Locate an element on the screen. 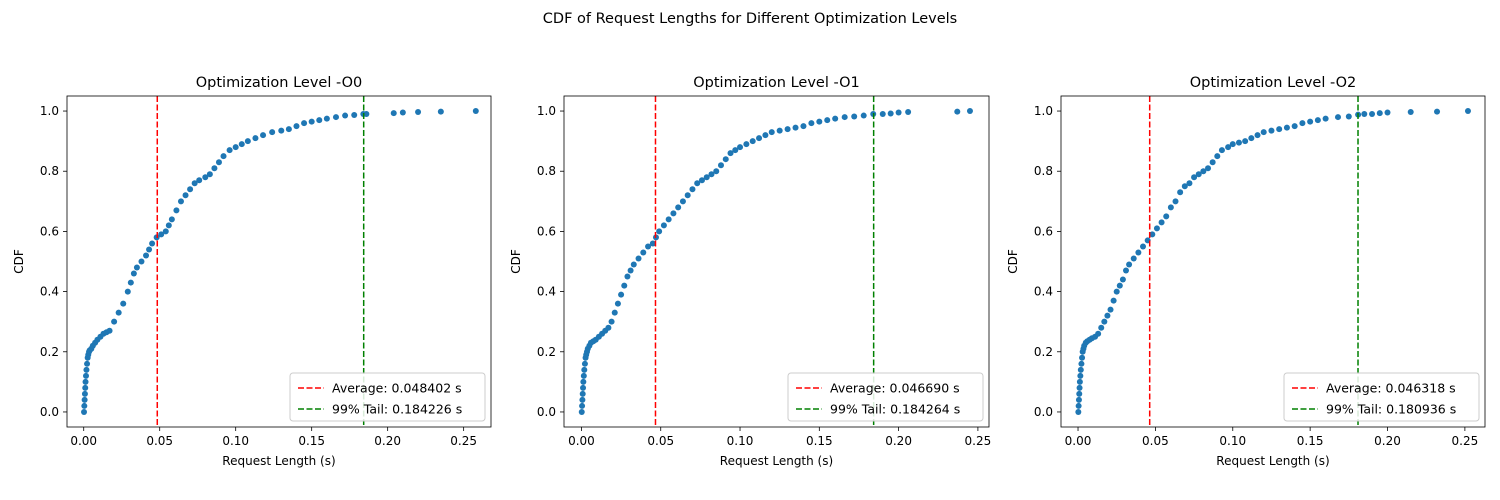 The image size is (1500, 500). x-axis-label: Request Length (s) is located at coordinates (278, 461).